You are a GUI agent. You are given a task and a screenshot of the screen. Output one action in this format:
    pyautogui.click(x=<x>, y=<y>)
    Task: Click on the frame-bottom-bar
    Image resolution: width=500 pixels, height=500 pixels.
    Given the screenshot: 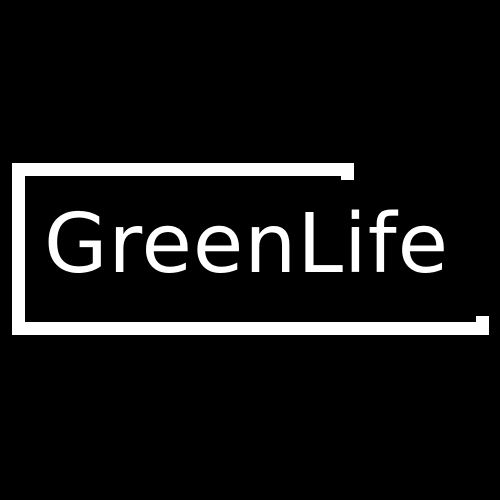 What is the action you would take?
    pyautogui.click(x=250, y=328)
    